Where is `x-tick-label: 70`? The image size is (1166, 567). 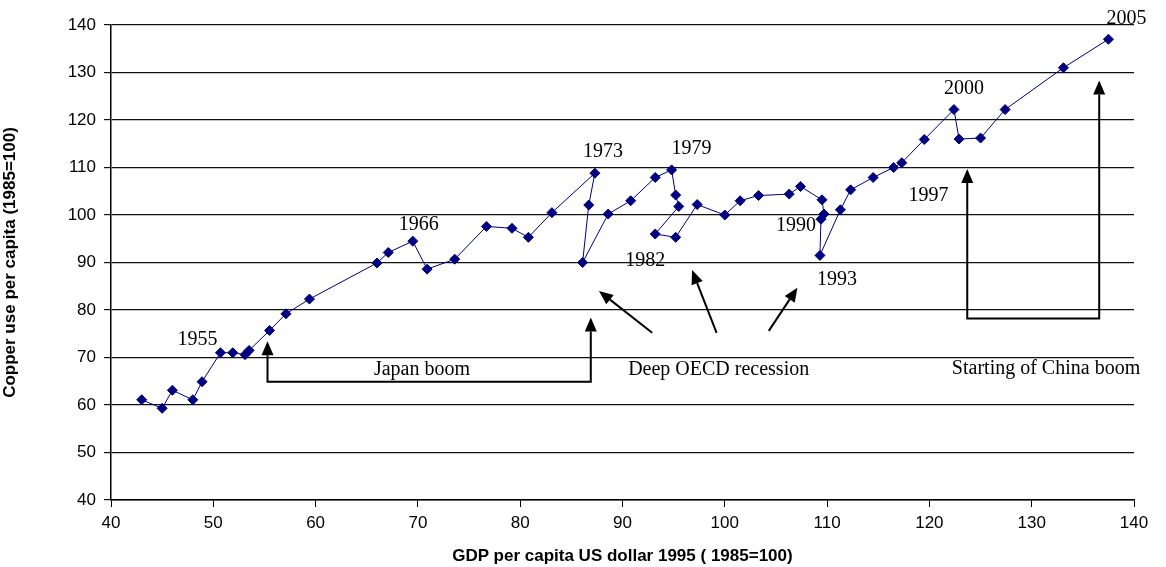 x-tick-label: 70 is located at coordinates (418, 522).